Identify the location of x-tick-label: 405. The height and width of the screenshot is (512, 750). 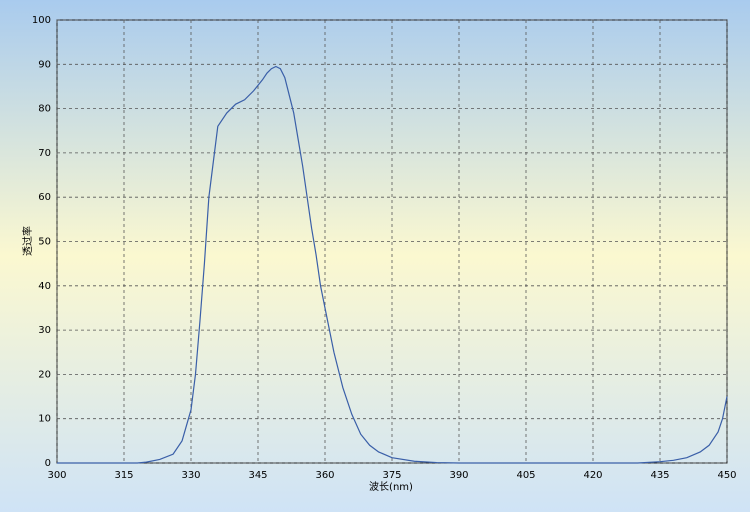
(525, 475).